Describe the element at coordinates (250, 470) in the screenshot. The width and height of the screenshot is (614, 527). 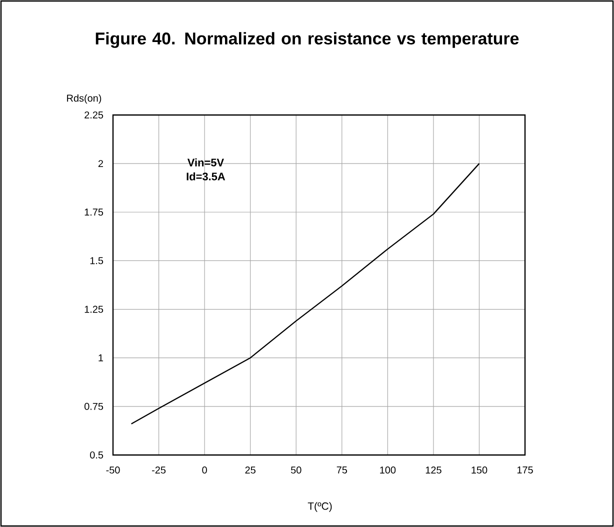
I see `x-tick-label: 25` at that location.